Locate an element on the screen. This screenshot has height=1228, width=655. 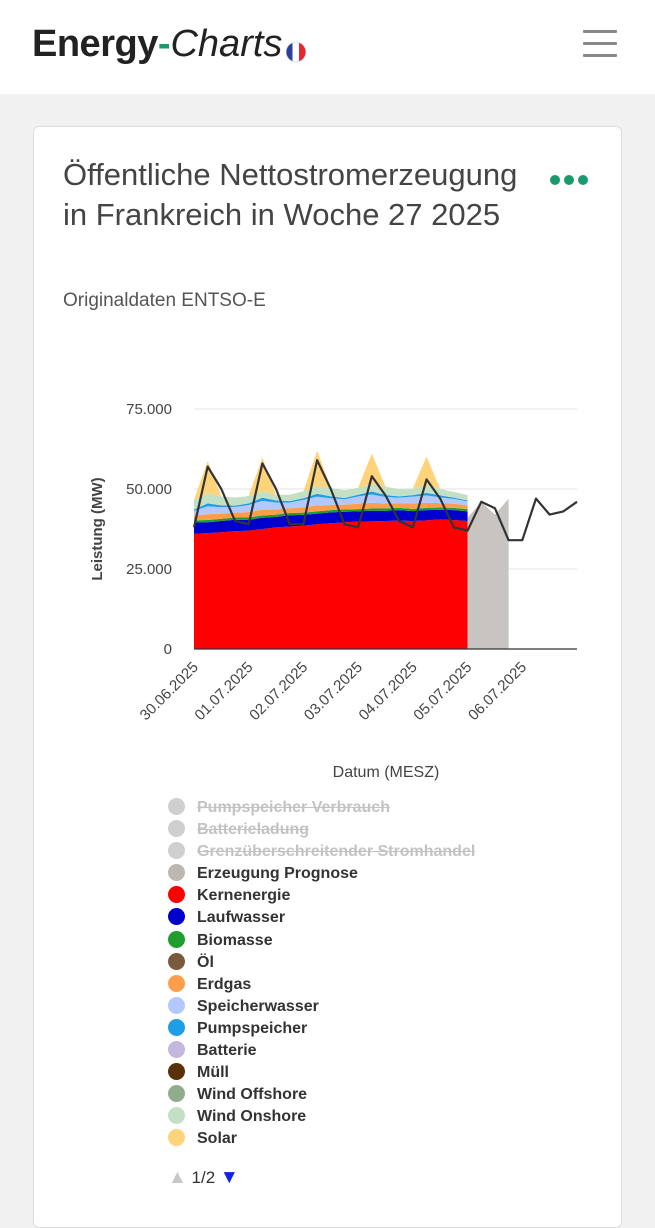
x-tick-label: 04.07.2025 is located at coordinates (388, 691).